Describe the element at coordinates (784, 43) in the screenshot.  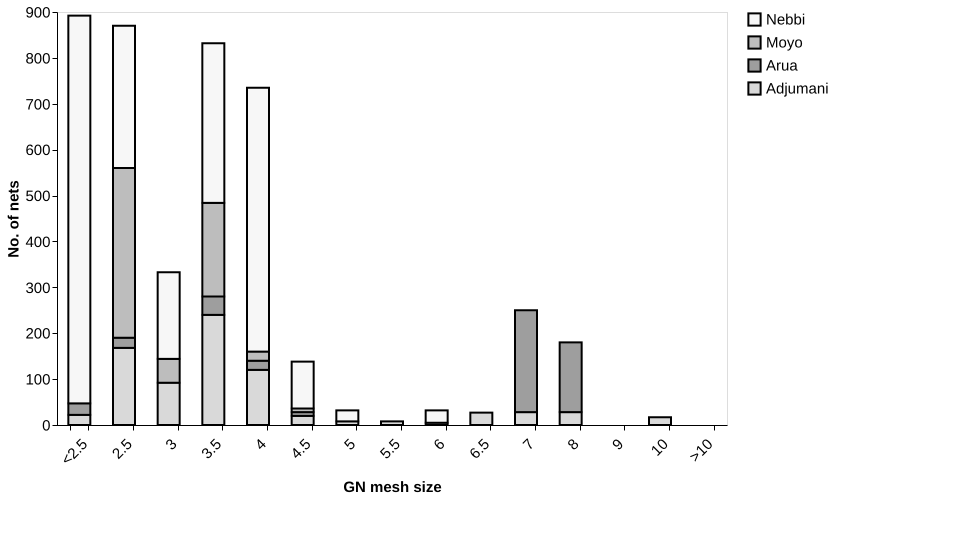
I see `legend-label: Moyo` at that location.